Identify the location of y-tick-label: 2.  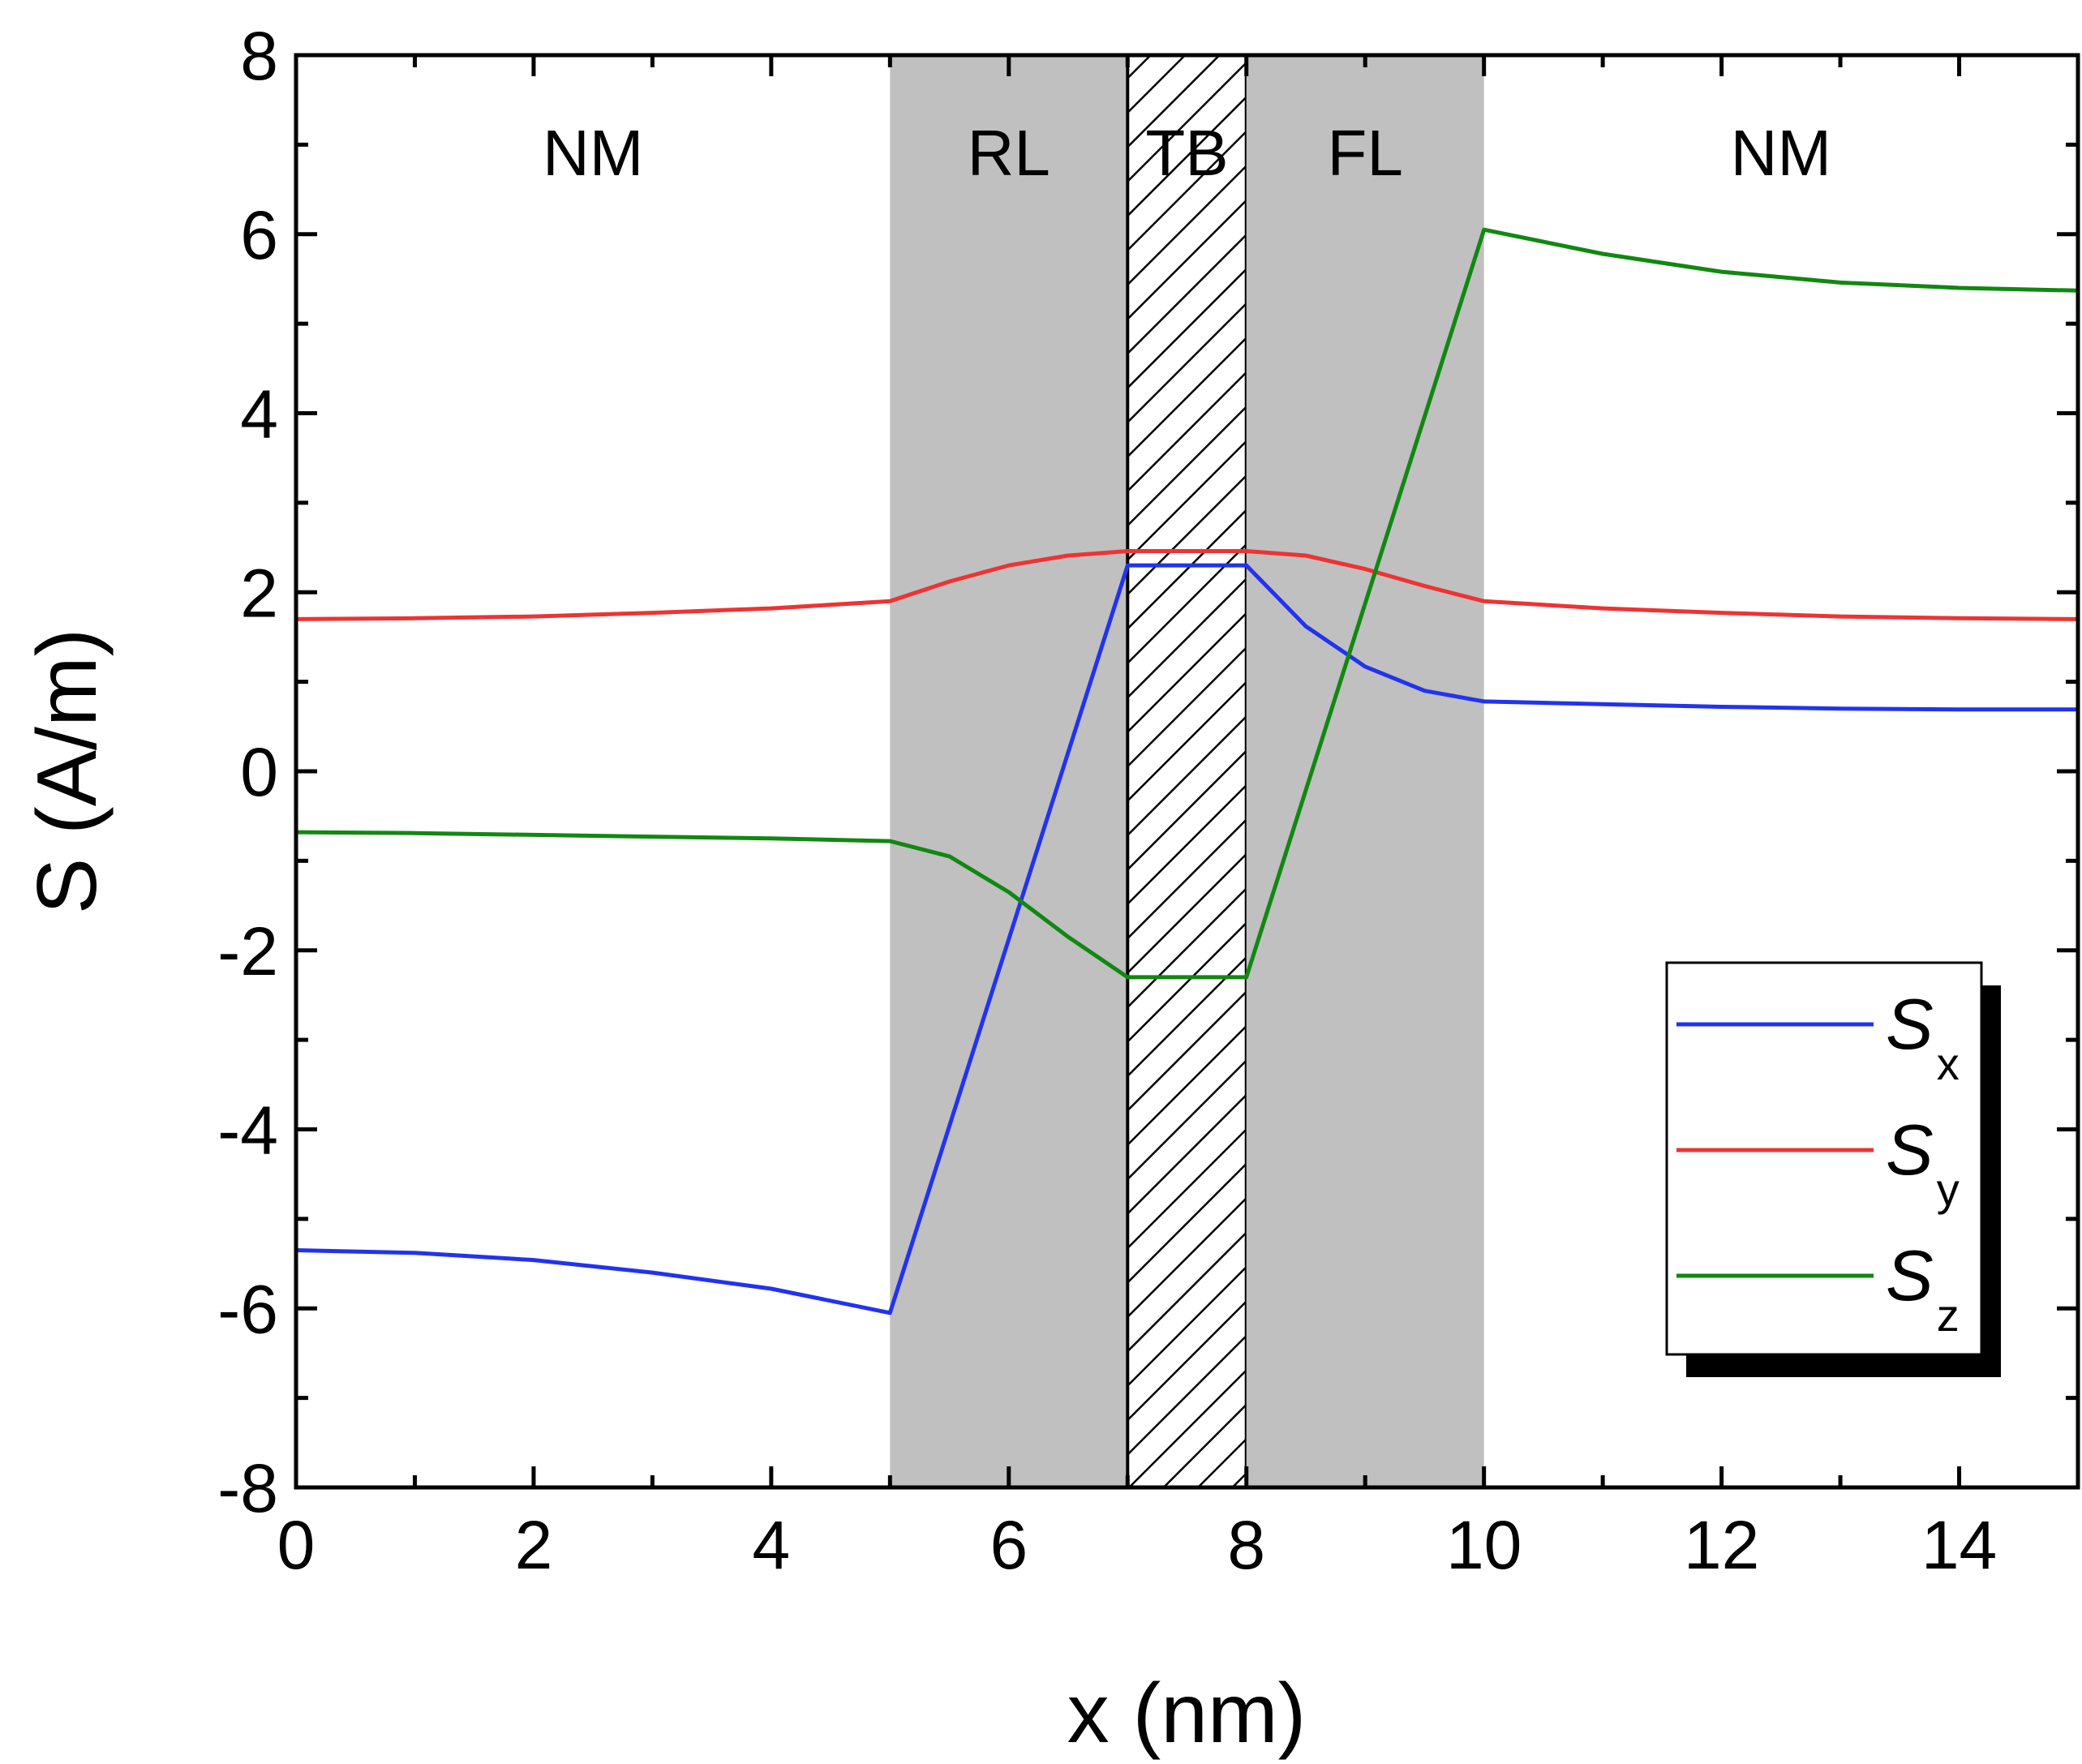
(259, 593).